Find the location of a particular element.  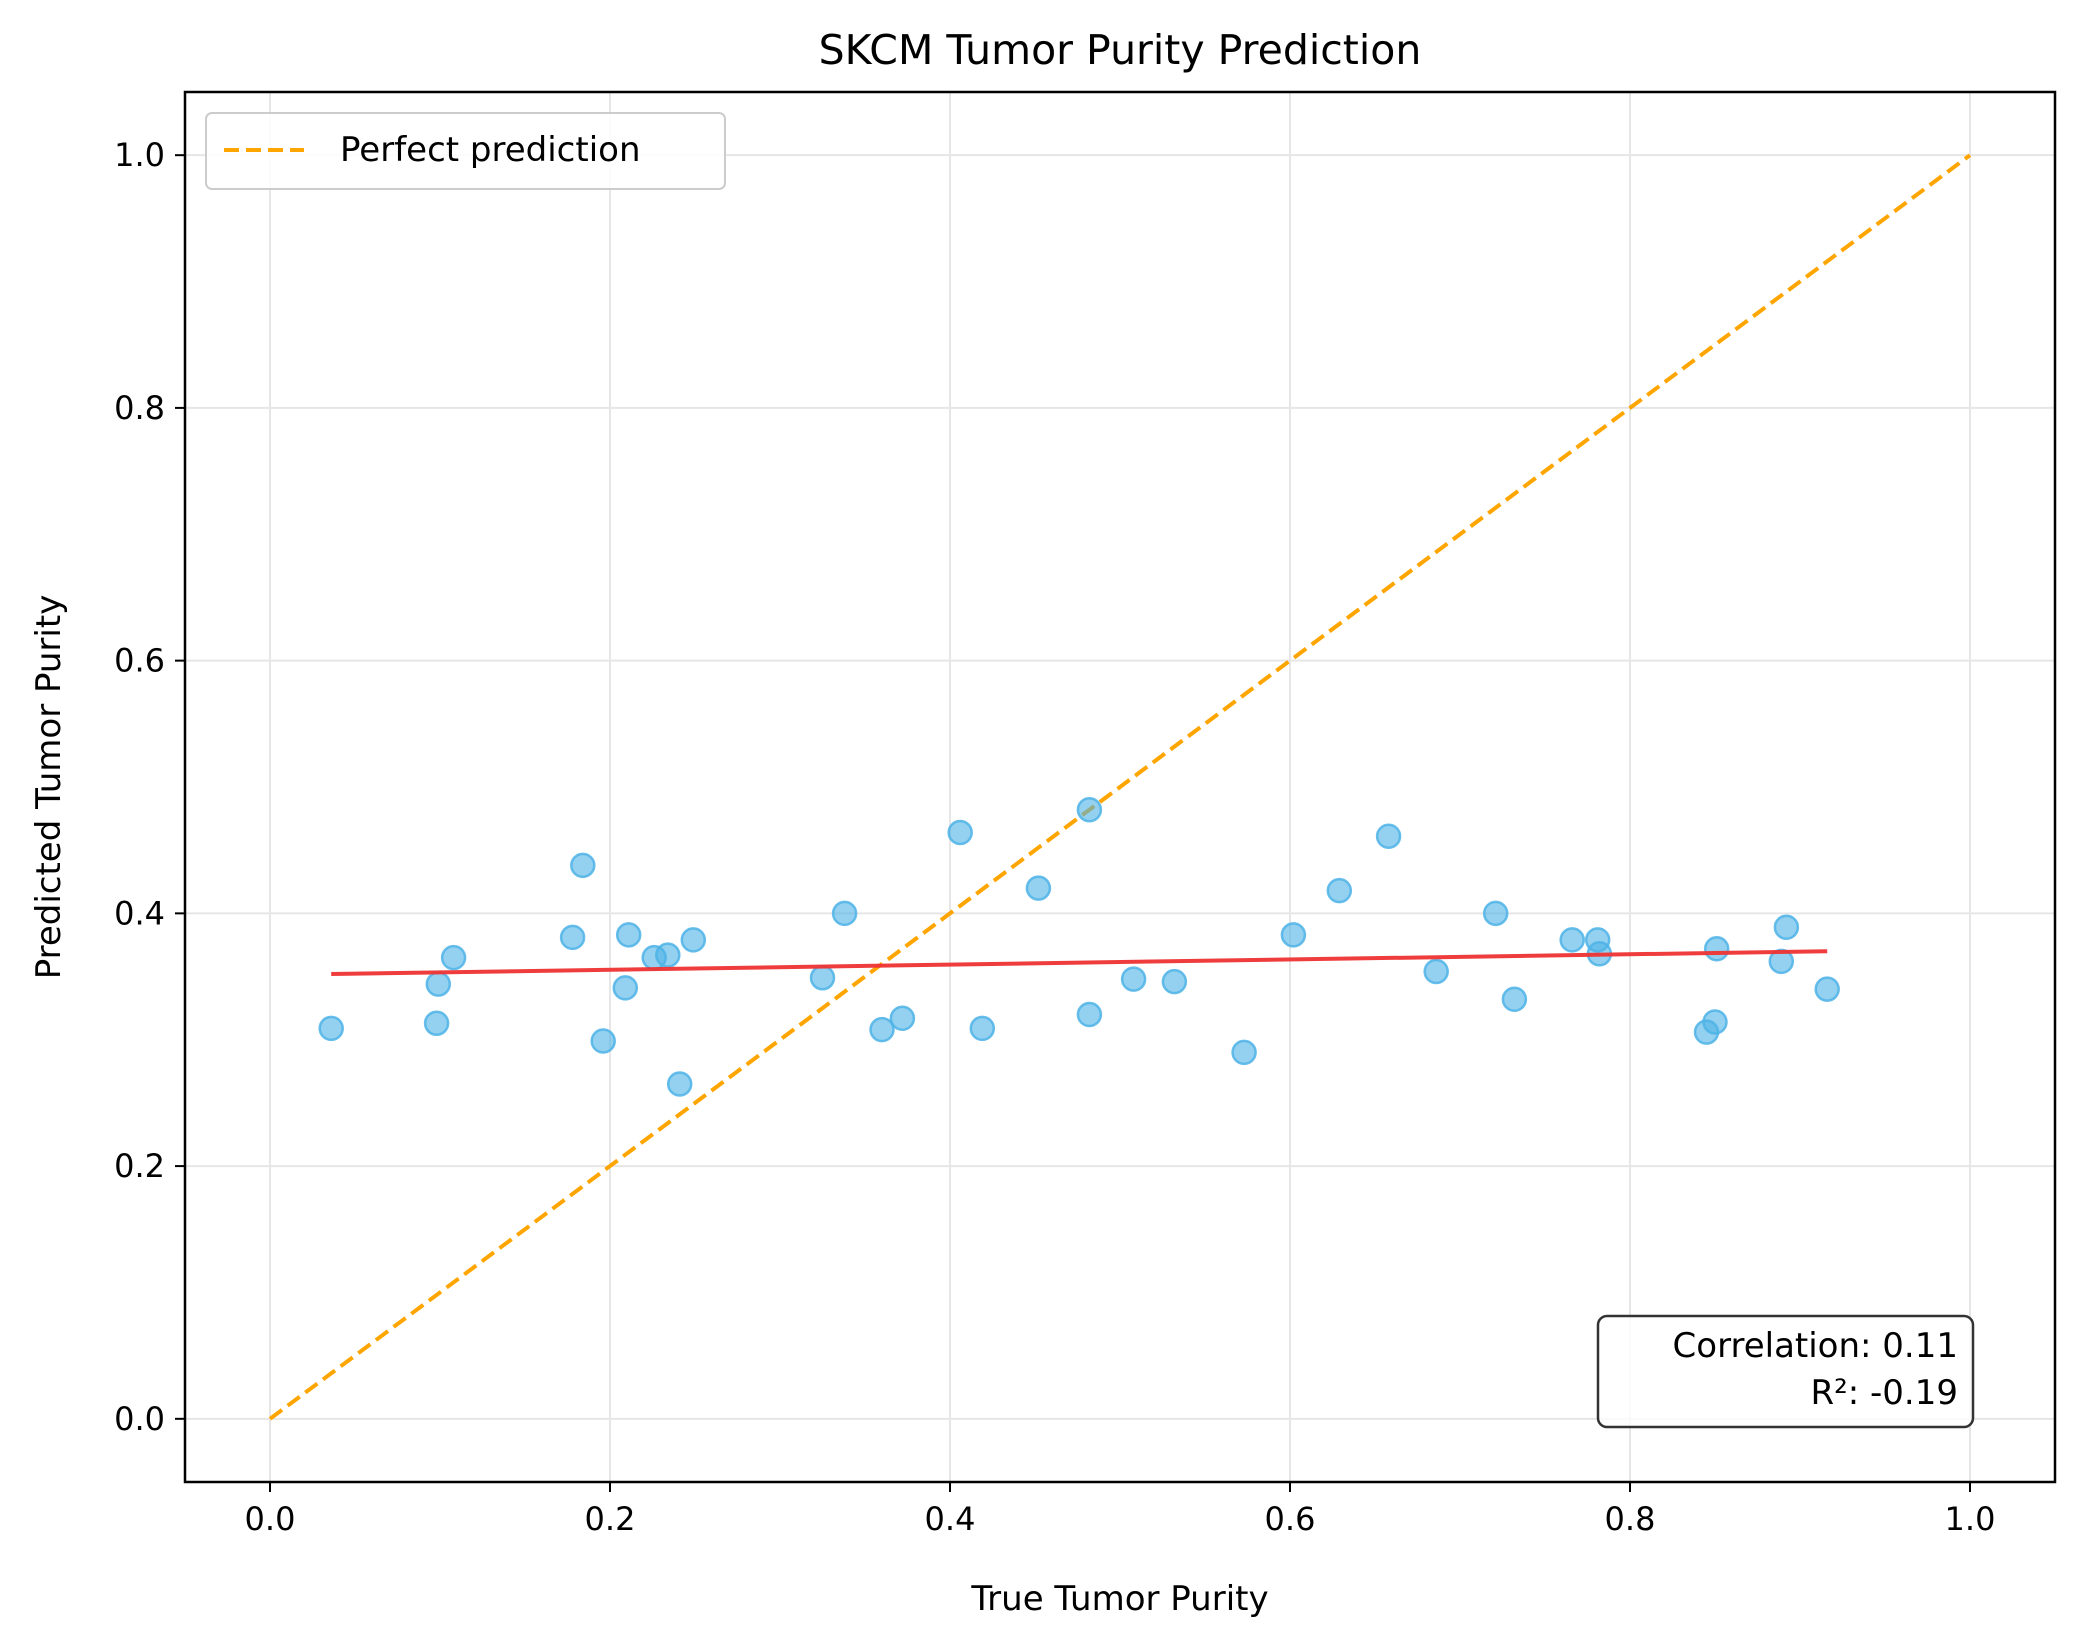

annotation-box is located at coordinates (1785, 1371).